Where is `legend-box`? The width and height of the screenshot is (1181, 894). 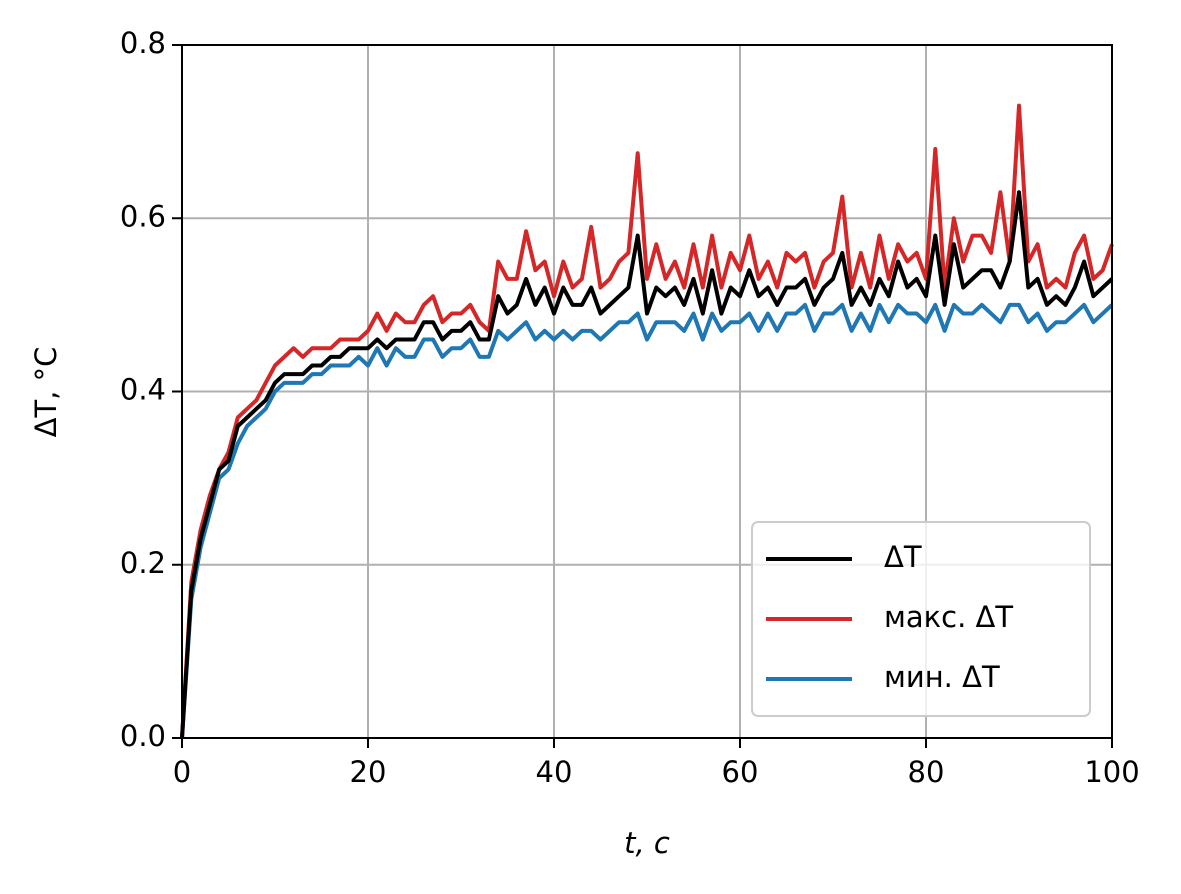 legend-box is located at coordinates (921, 619).